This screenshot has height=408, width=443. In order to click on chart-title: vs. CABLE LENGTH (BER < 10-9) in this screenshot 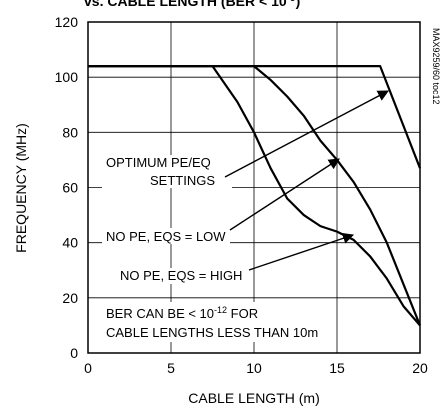, I will do `click(192, 4)`.